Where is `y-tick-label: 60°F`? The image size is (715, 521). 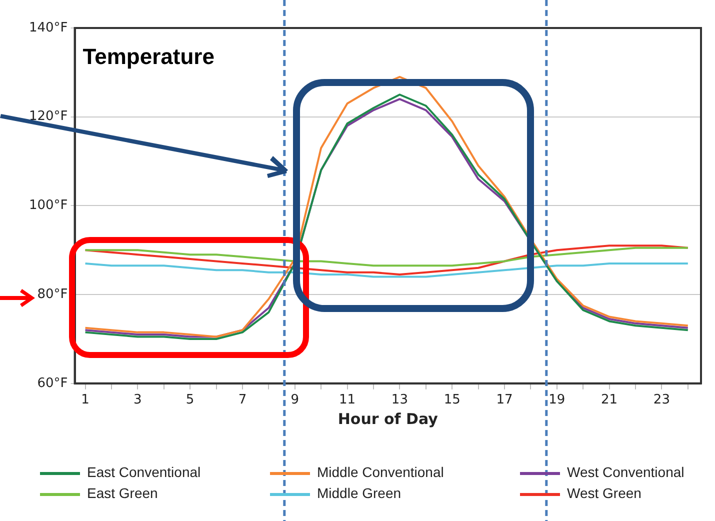
y-tick-label: 60°F is located at coordinates (52, 383).